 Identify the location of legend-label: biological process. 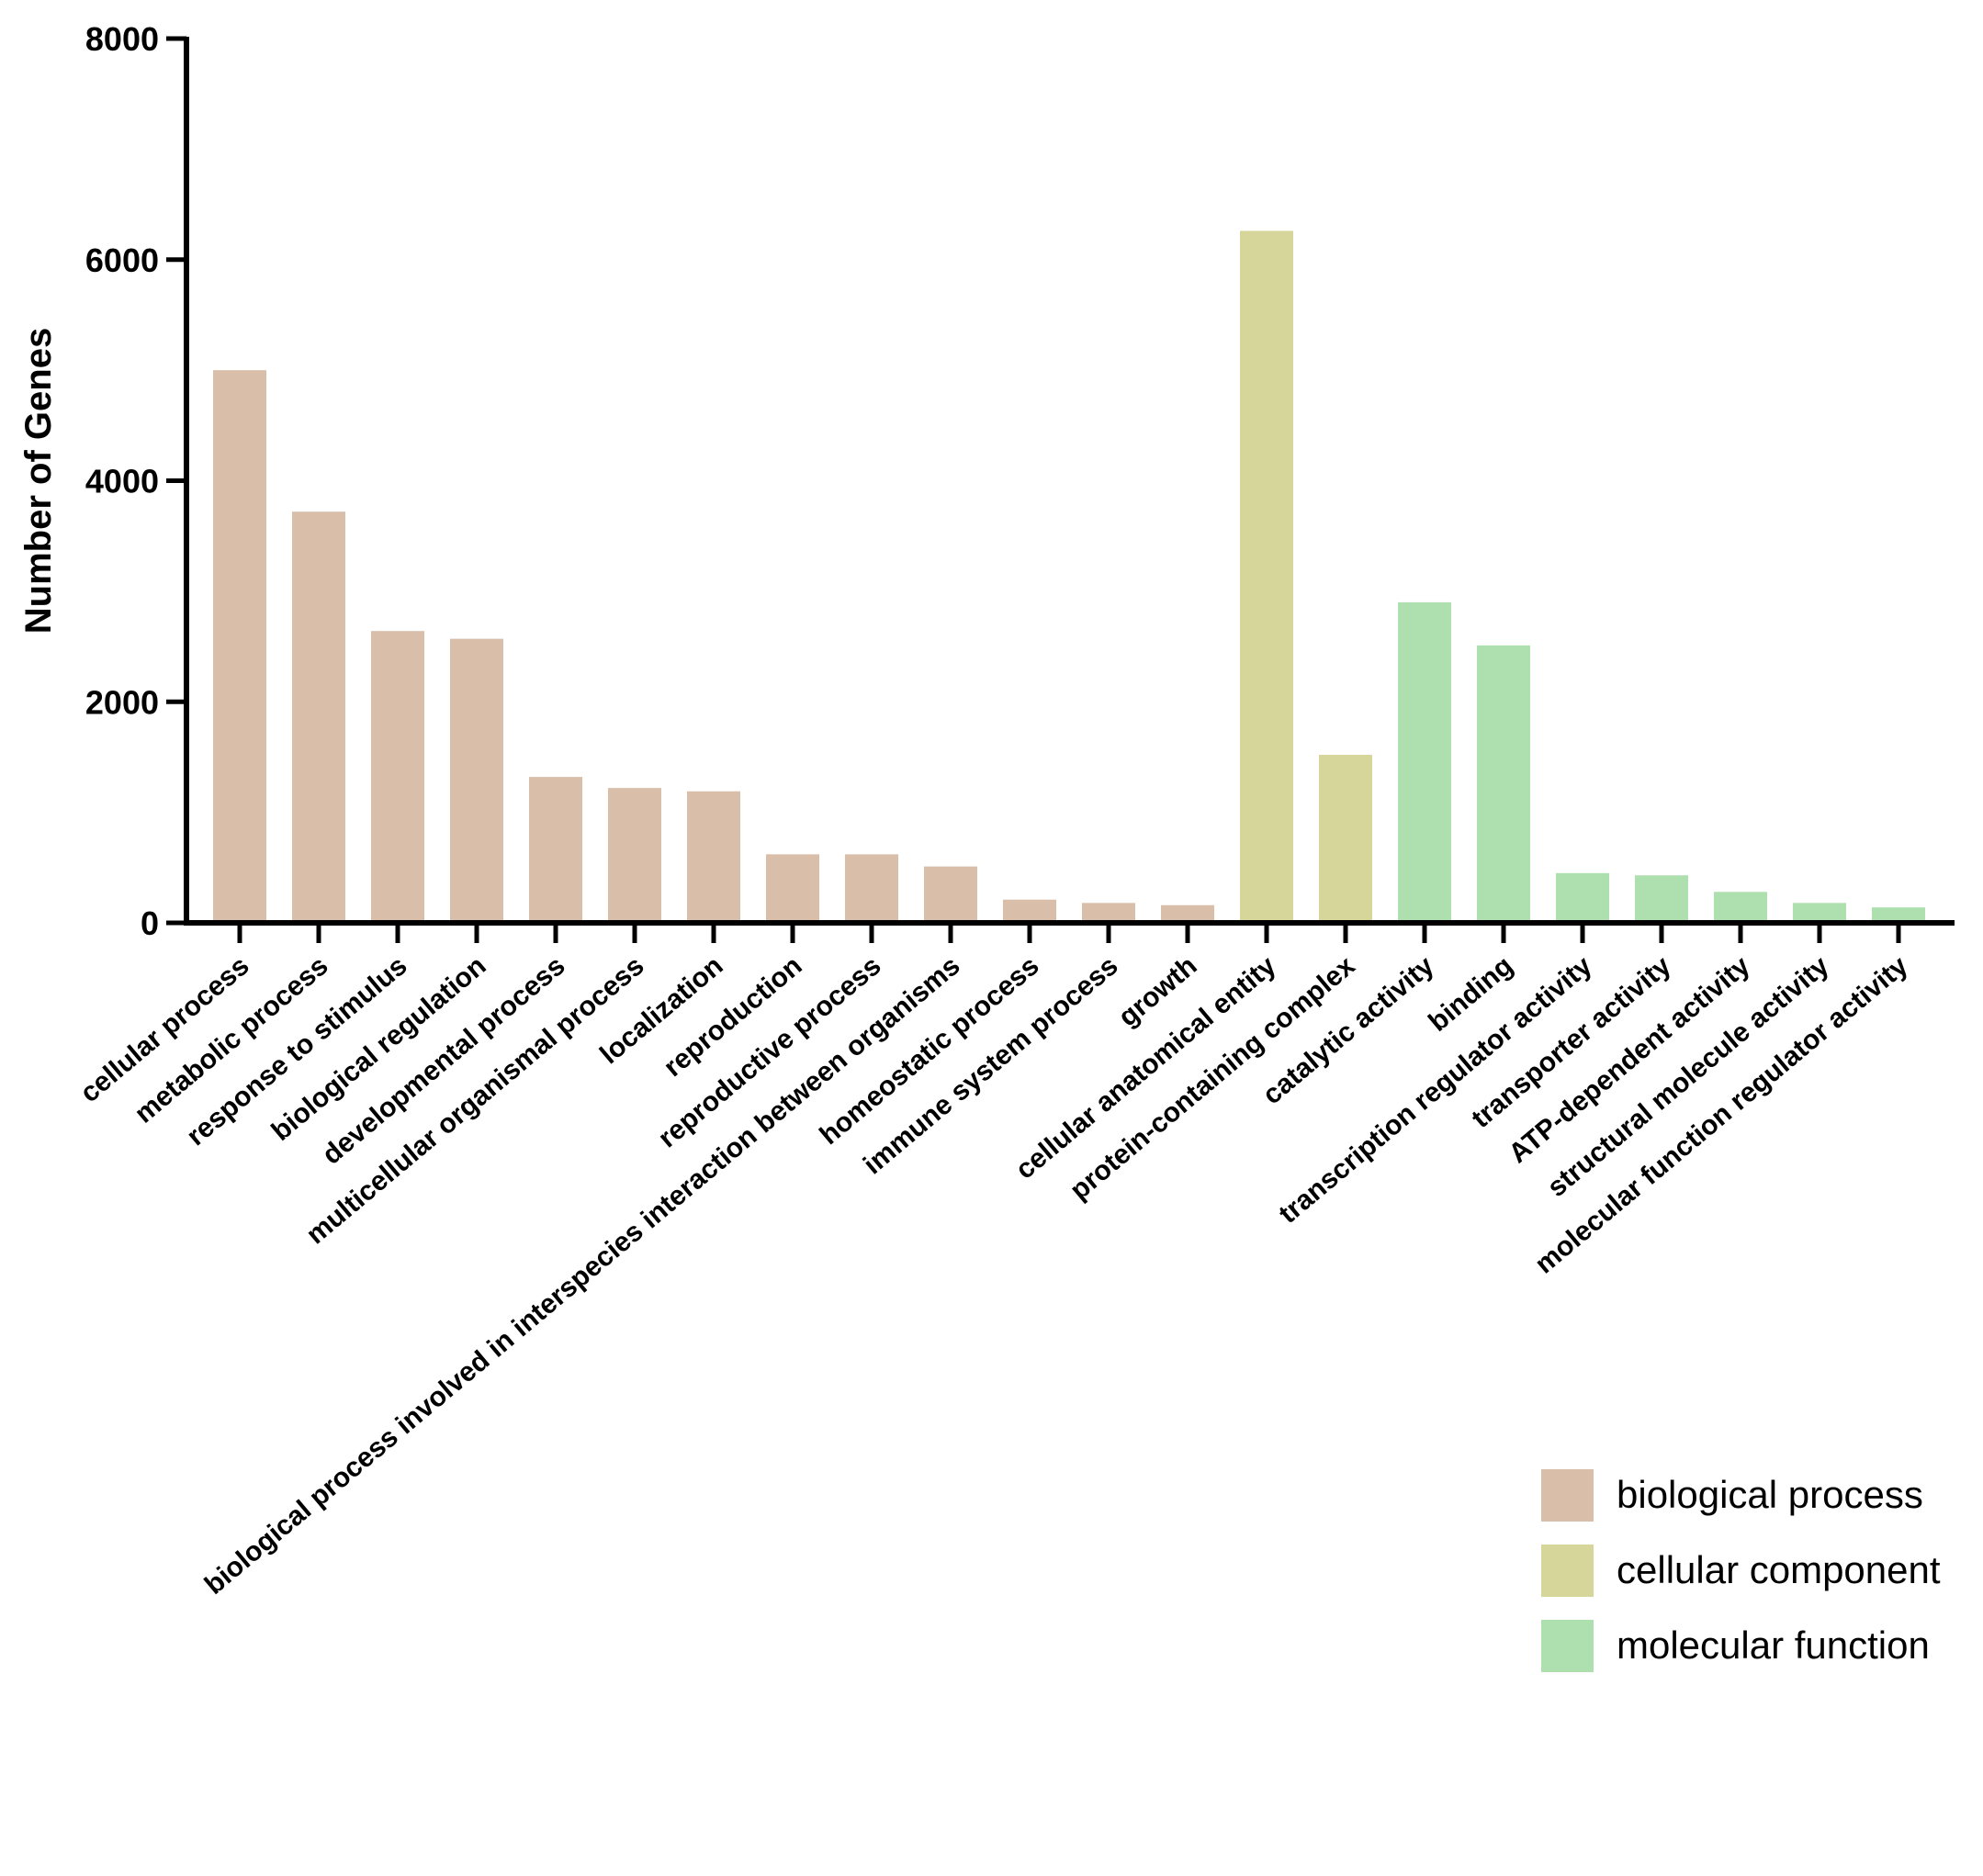
(1770, 1494).